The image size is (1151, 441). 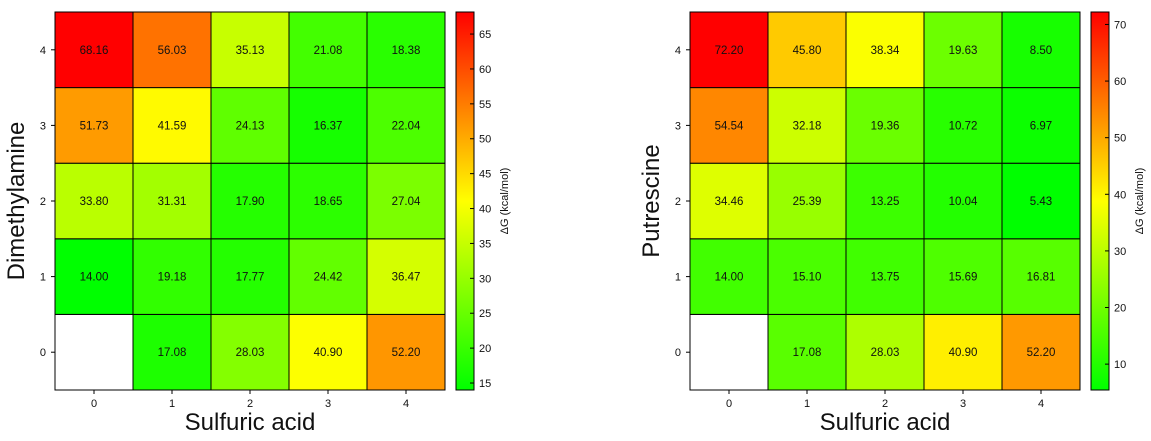 What do you see at coordinates (485, 175) in the screenshot?
I see `colorbar-tick-label: 45` at bounding box center [485, 175].